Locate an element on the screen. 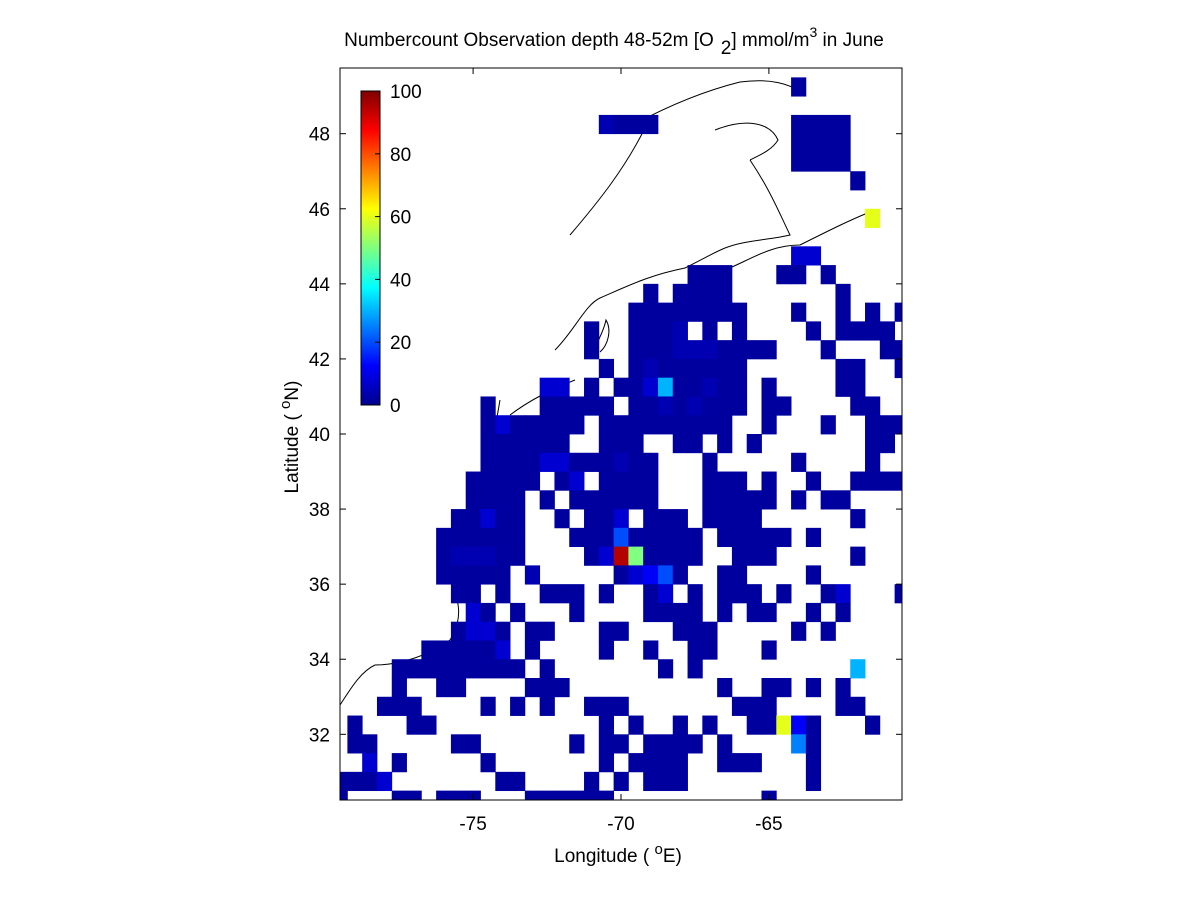 The width and height of the screenshot is (1200, 900). y-tick-label: 36 is located at coordinates (319, 585).